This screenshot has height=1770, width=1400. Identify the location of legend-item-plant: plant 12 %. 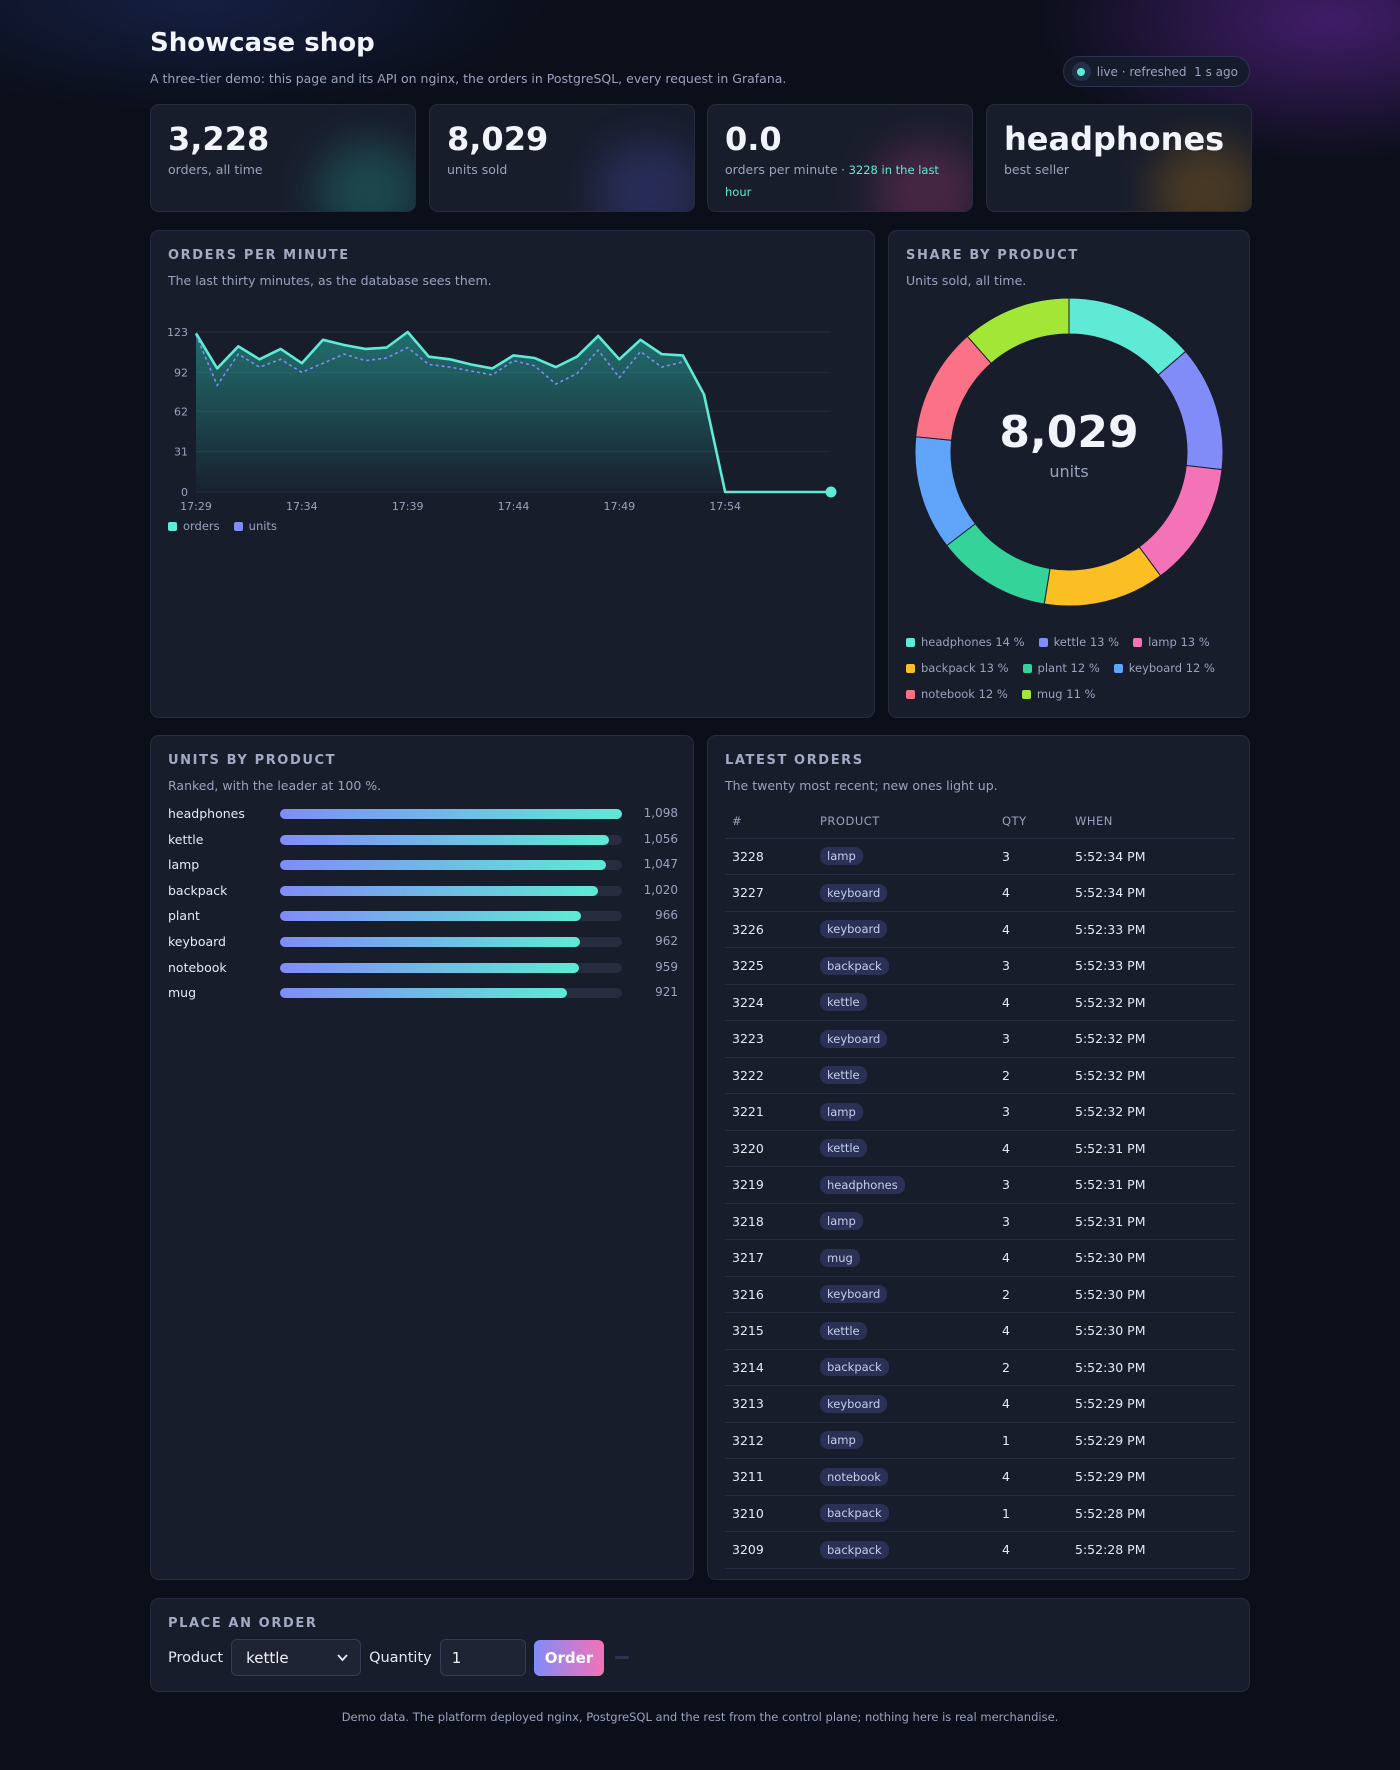
(1061, 668).